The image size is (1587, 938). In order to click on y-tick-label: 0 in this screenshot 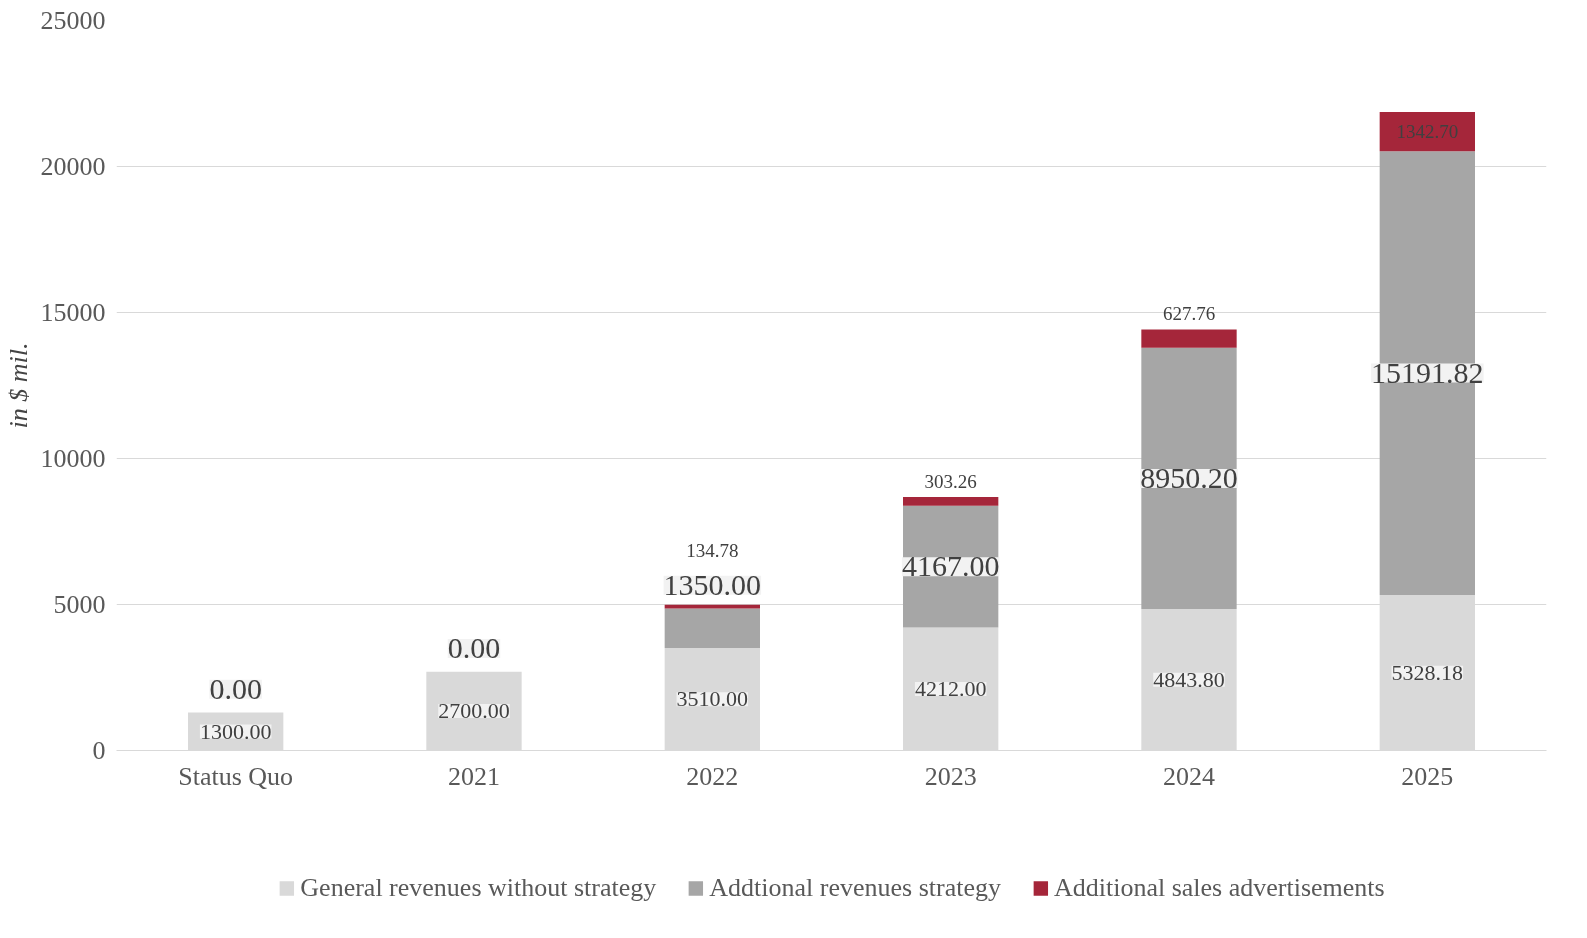, I will do `click(99, 750)`.